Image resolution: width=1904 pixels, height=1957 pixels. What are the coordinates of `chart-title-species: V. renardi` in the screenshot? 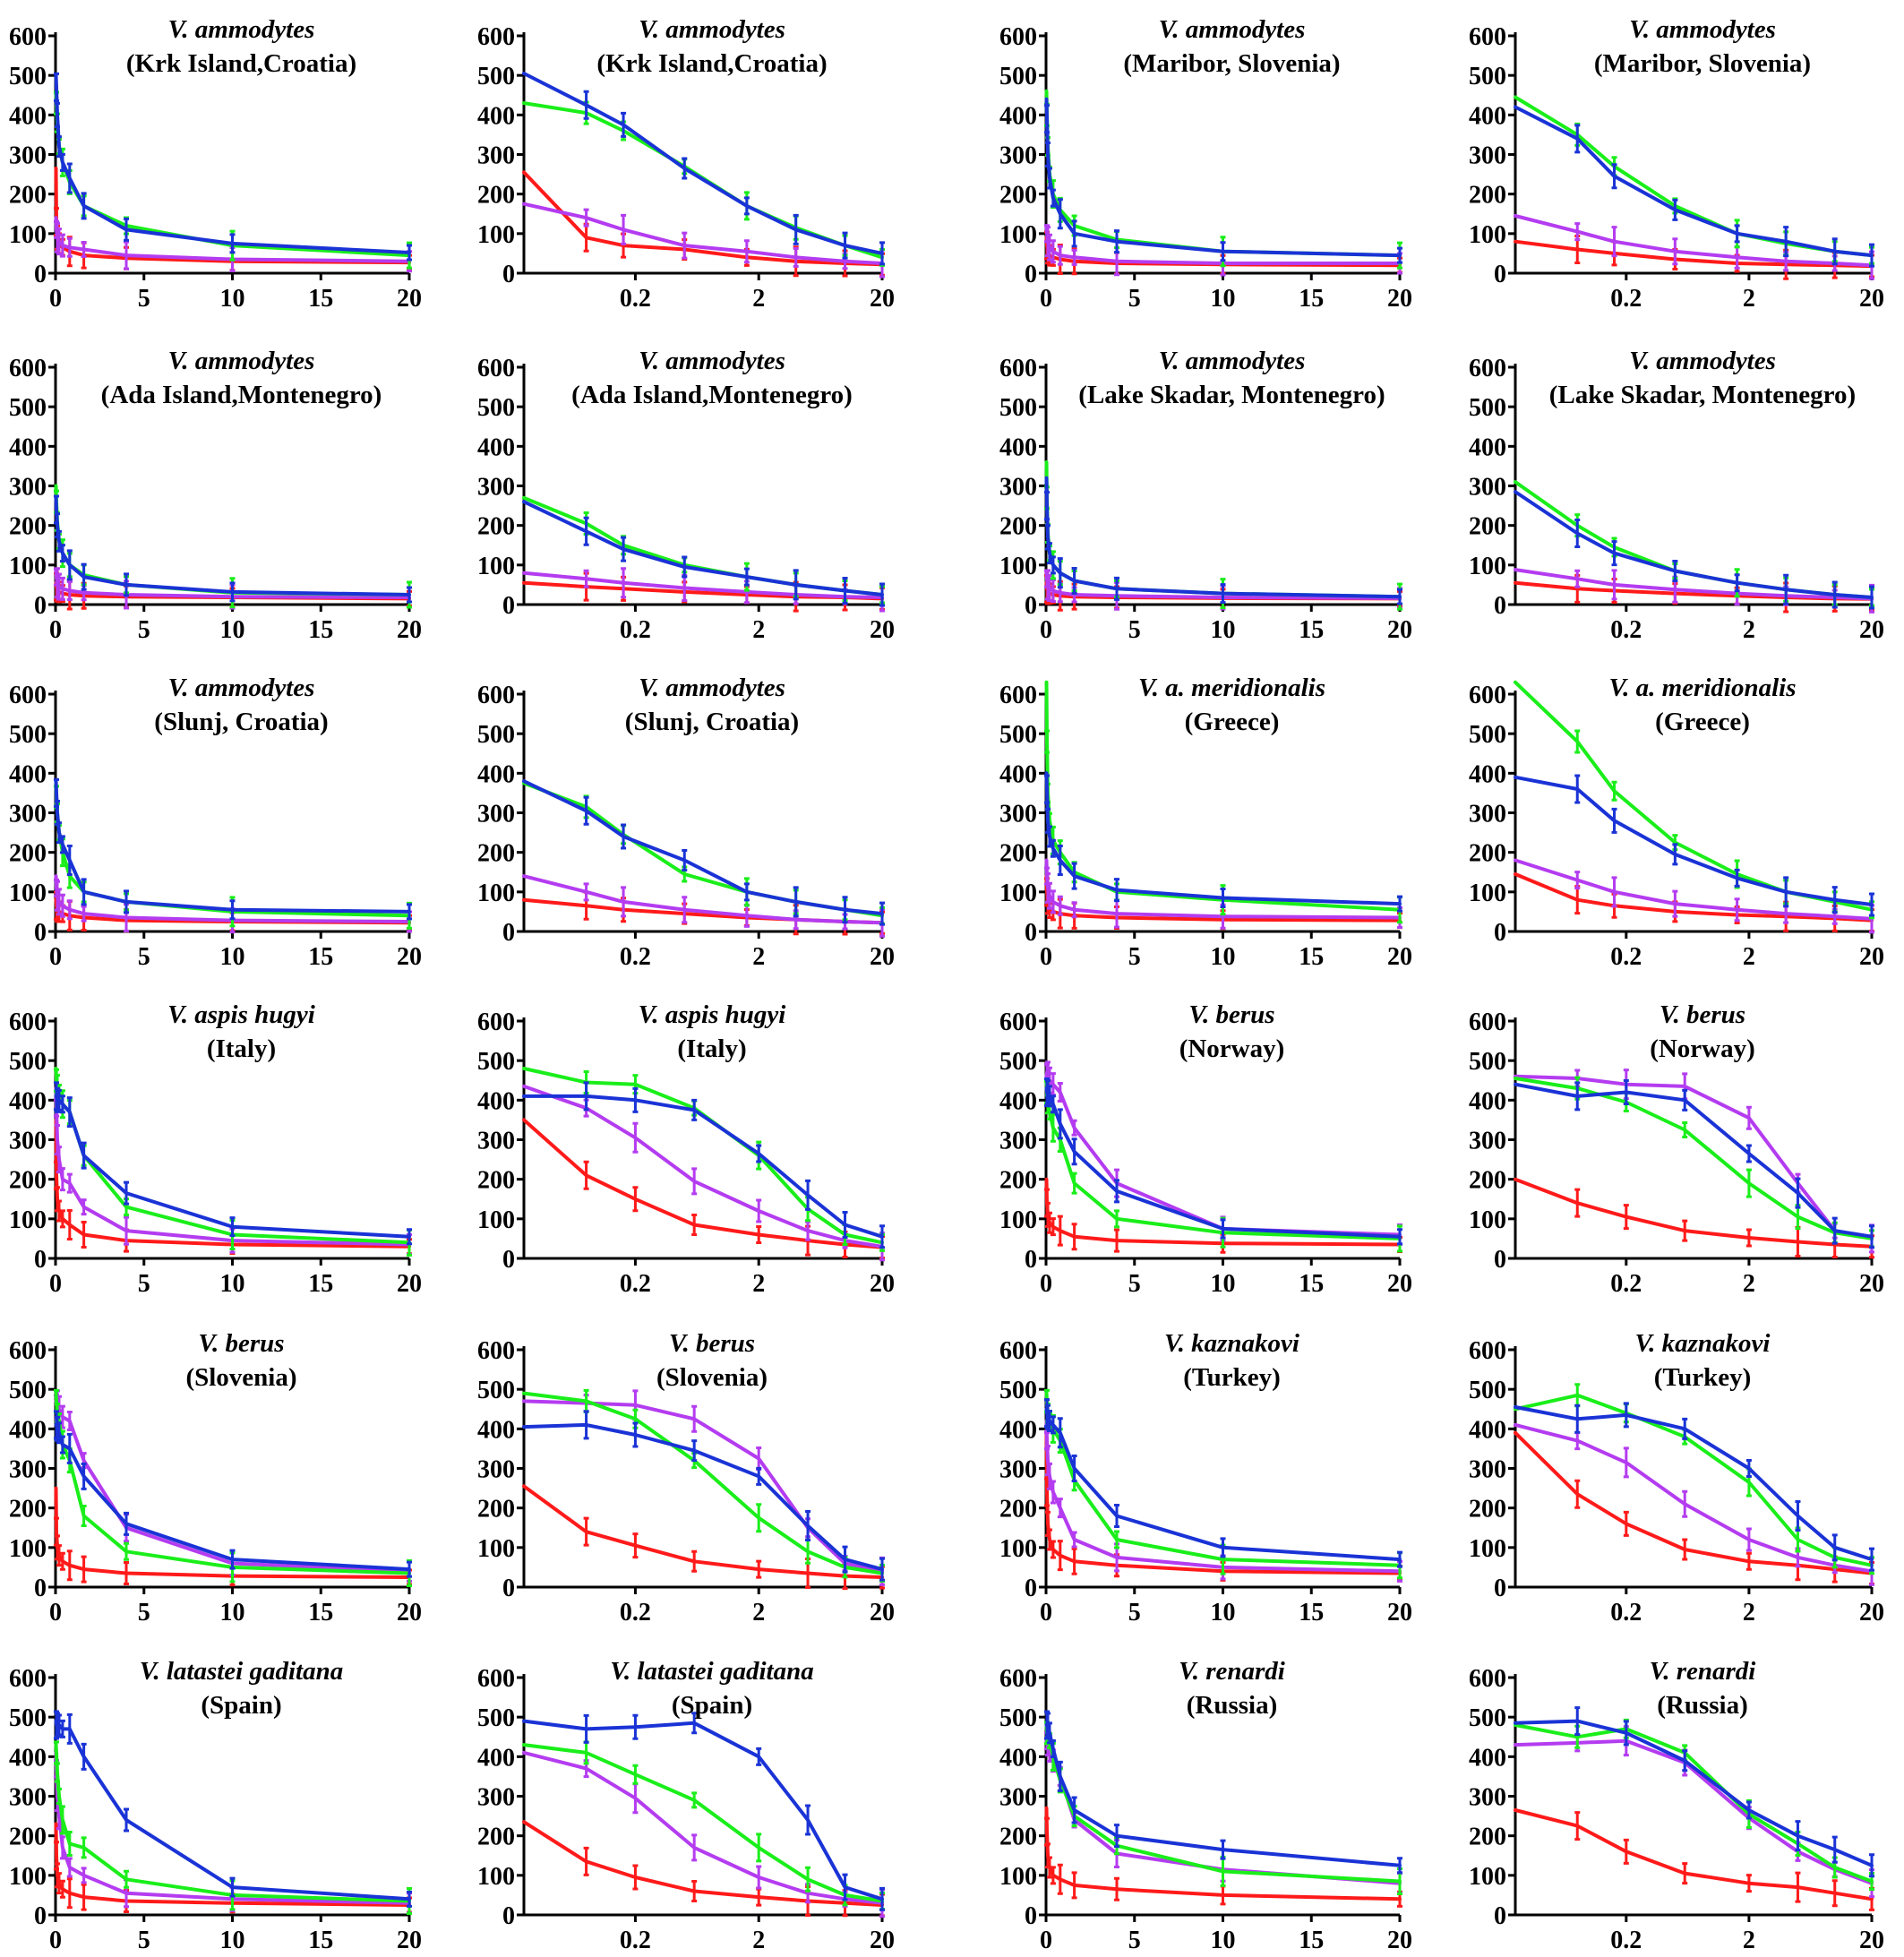 It's located at (1703, 1671).